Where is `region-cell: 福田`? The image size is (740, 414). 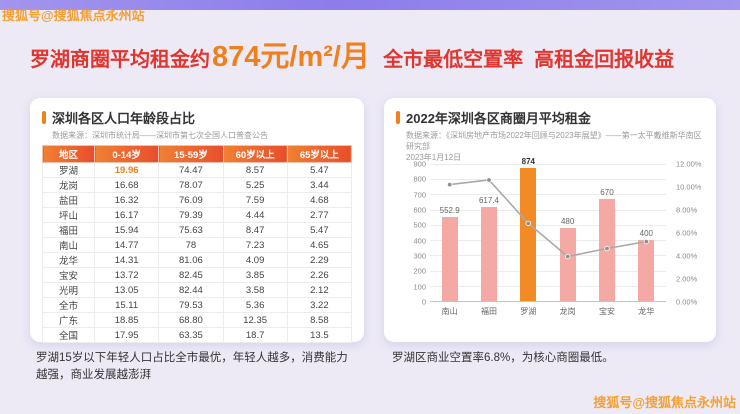 region-cell: 福田 is located at coordinates (68, 230).